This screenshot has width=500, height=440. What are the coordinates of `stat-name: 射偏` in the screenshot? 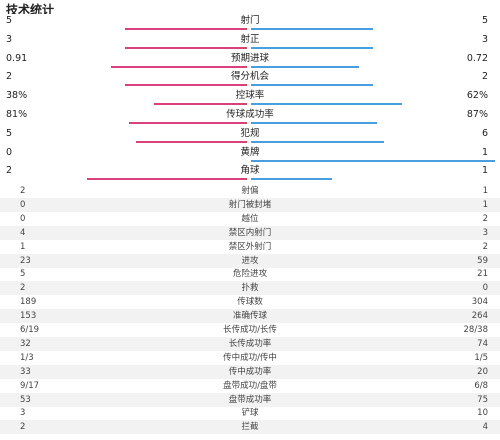 It's located at (250, 191).